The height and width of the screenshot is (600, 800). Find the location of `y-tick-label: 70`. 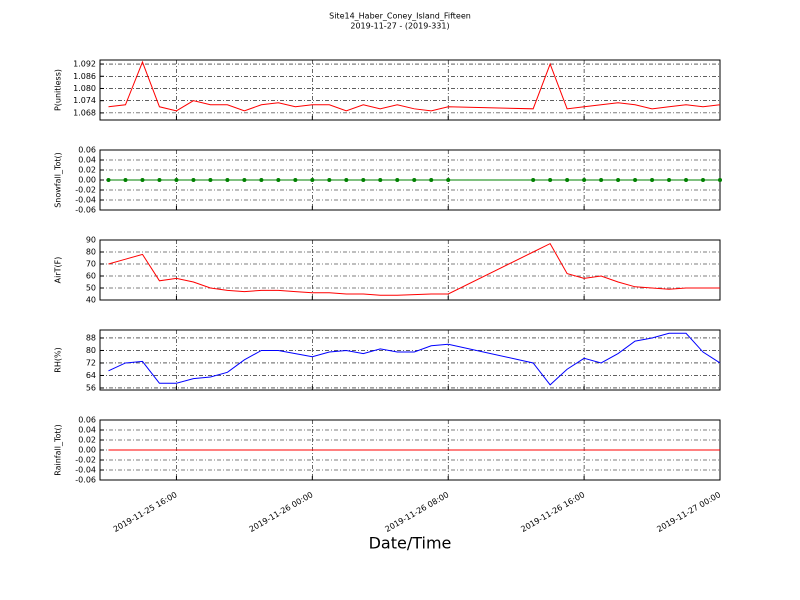

y-tick-label: 70 is located at coordinates (91, 264).